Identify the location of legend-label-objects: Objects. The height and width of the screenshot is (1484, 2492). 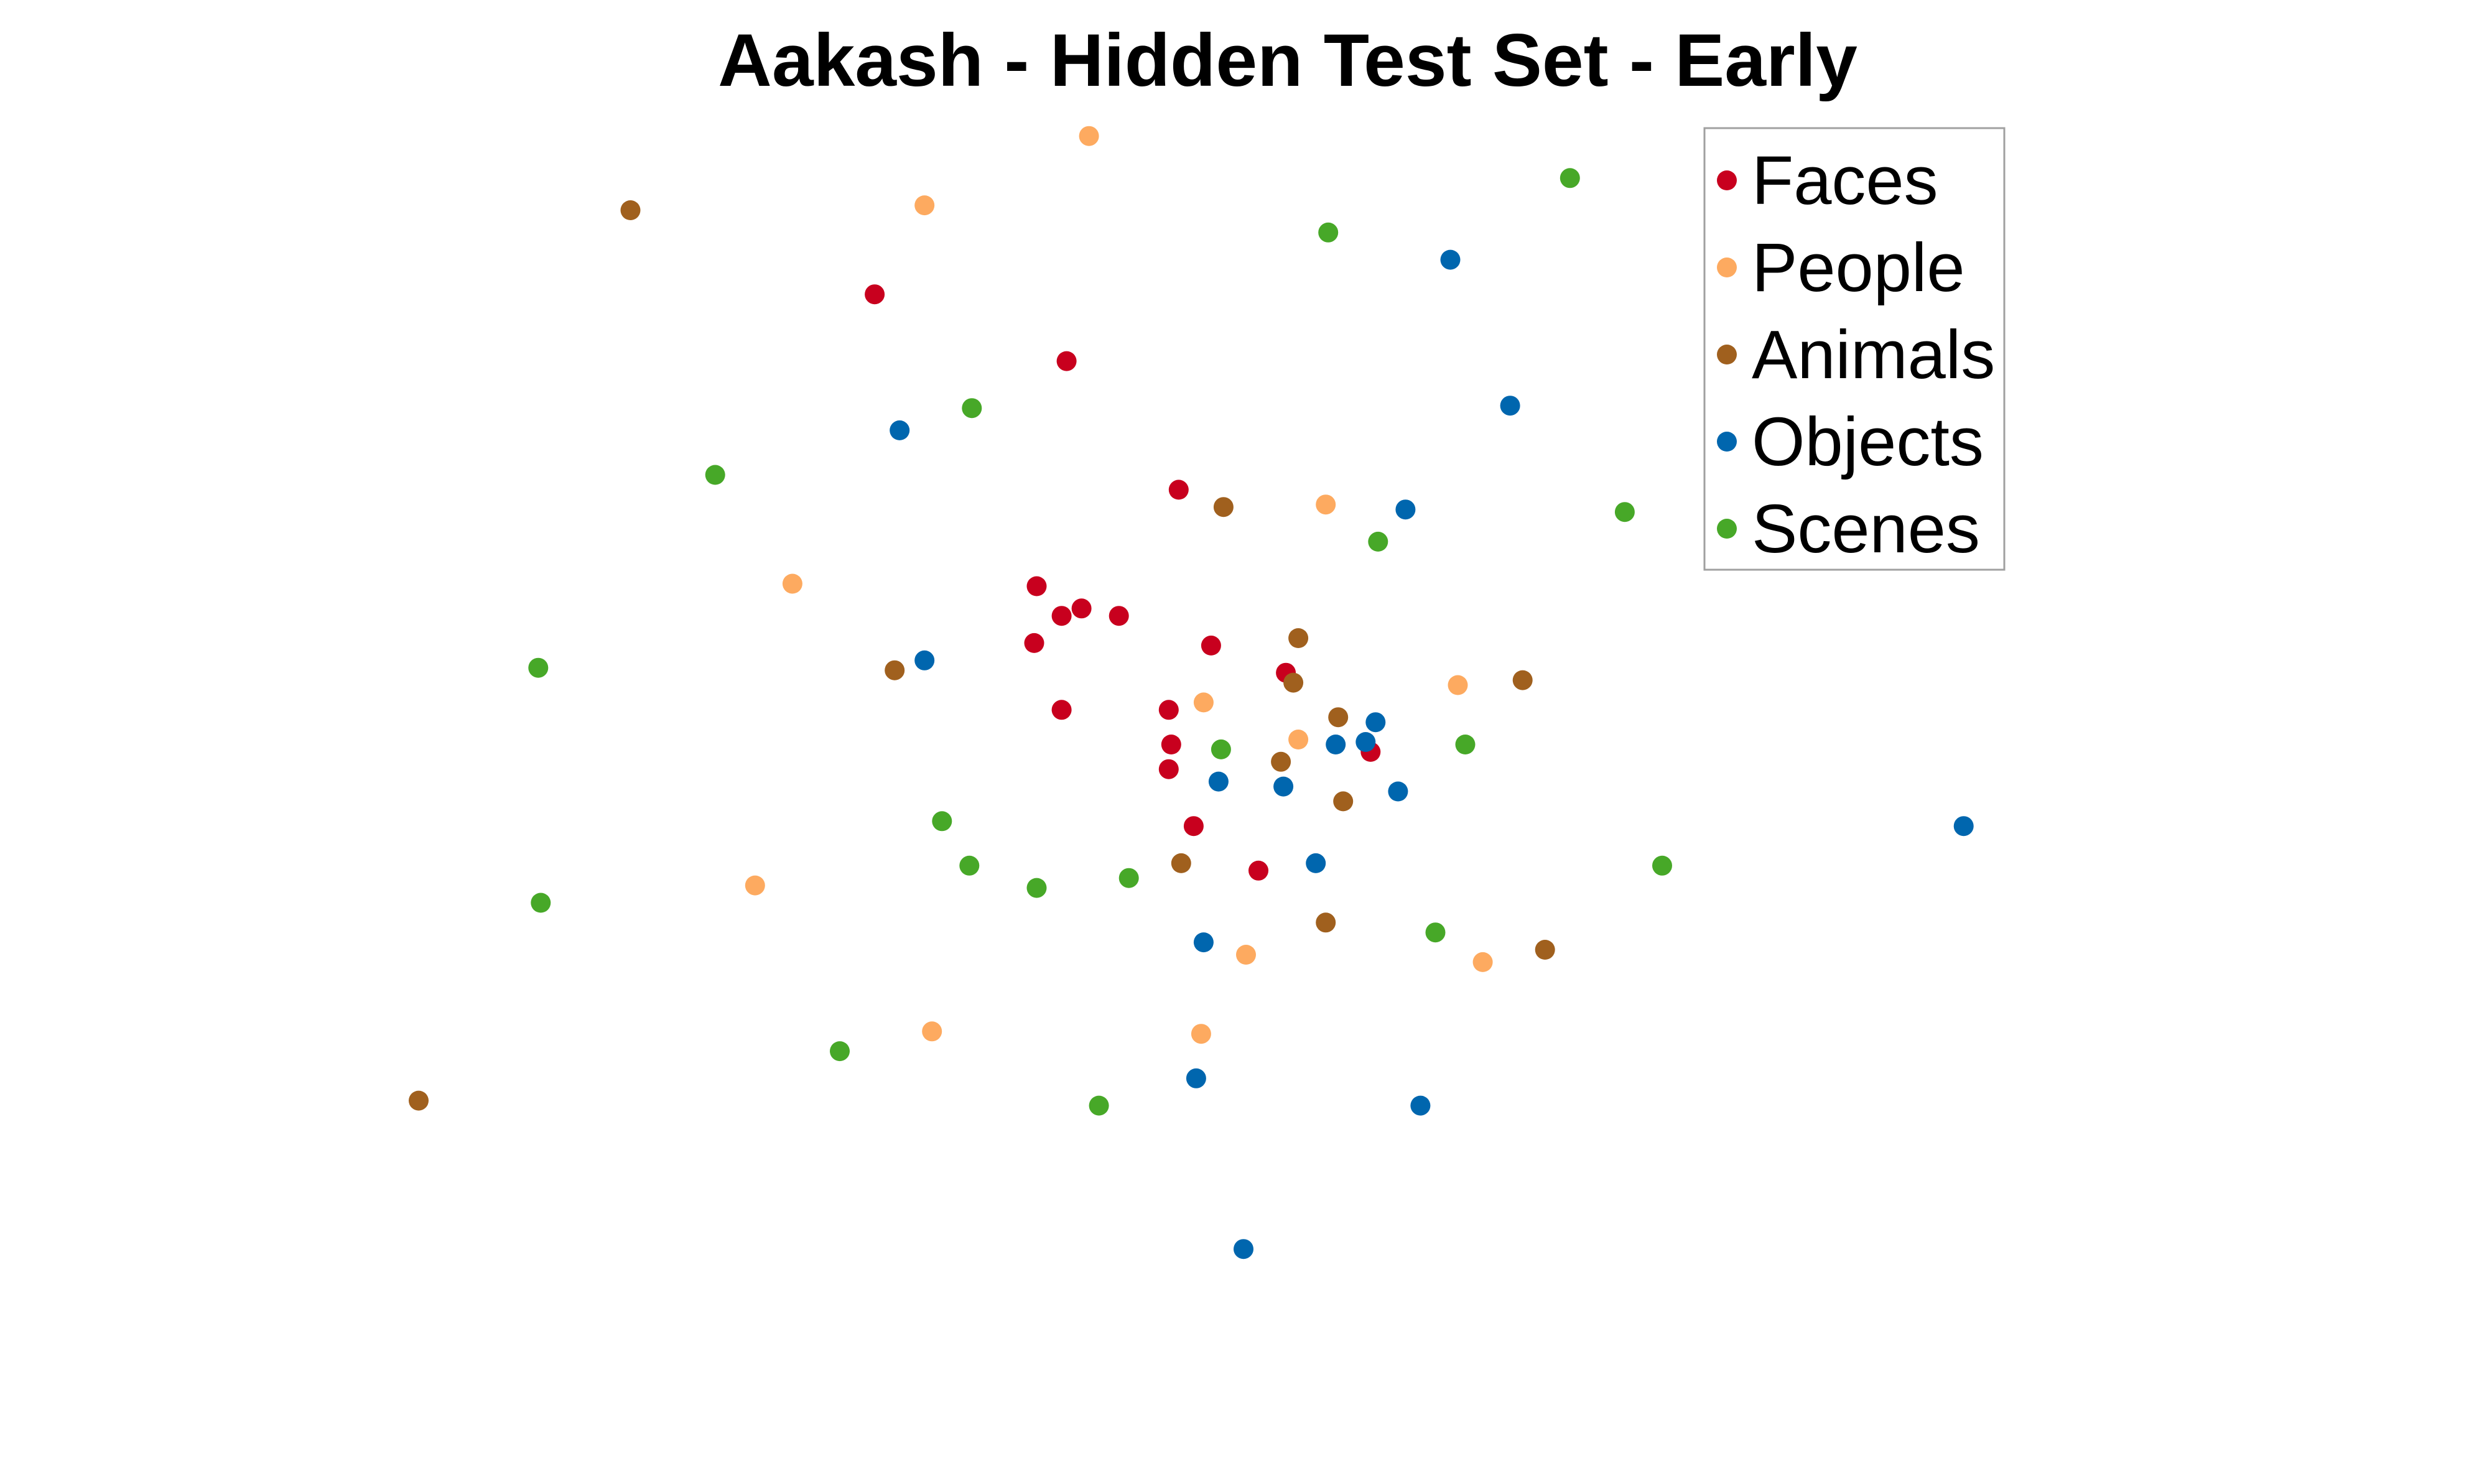
(1868, 442).